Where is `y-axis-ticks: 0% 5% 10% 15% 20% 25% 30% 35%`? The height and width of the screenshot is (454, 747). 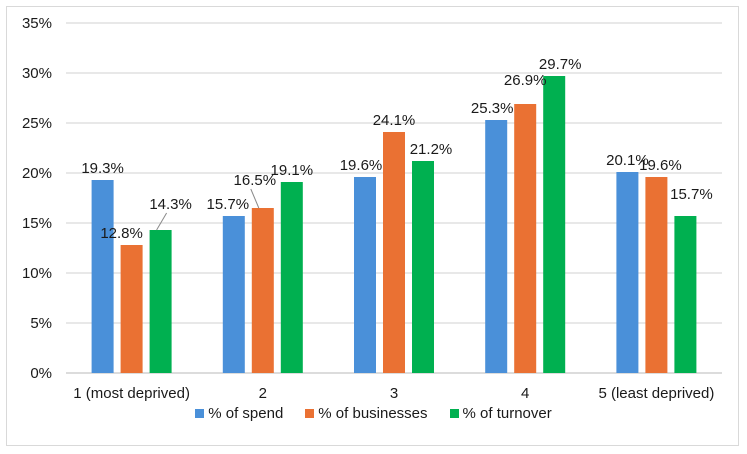
y-axis-ticks: 0% 5% 10% 15% 20% 25% 30% 35% is located at coordinates (37, 198).